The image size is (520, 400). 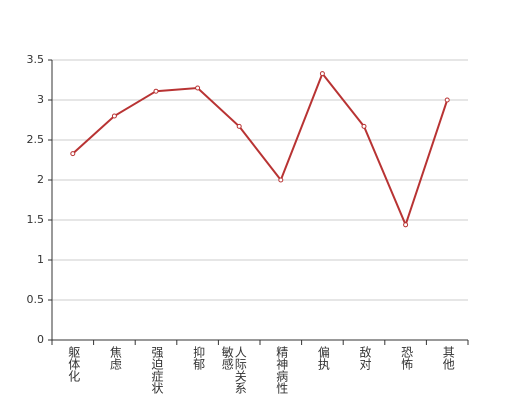 I want to click on x-tick-label: 偏执, so click(x=323, y=358).